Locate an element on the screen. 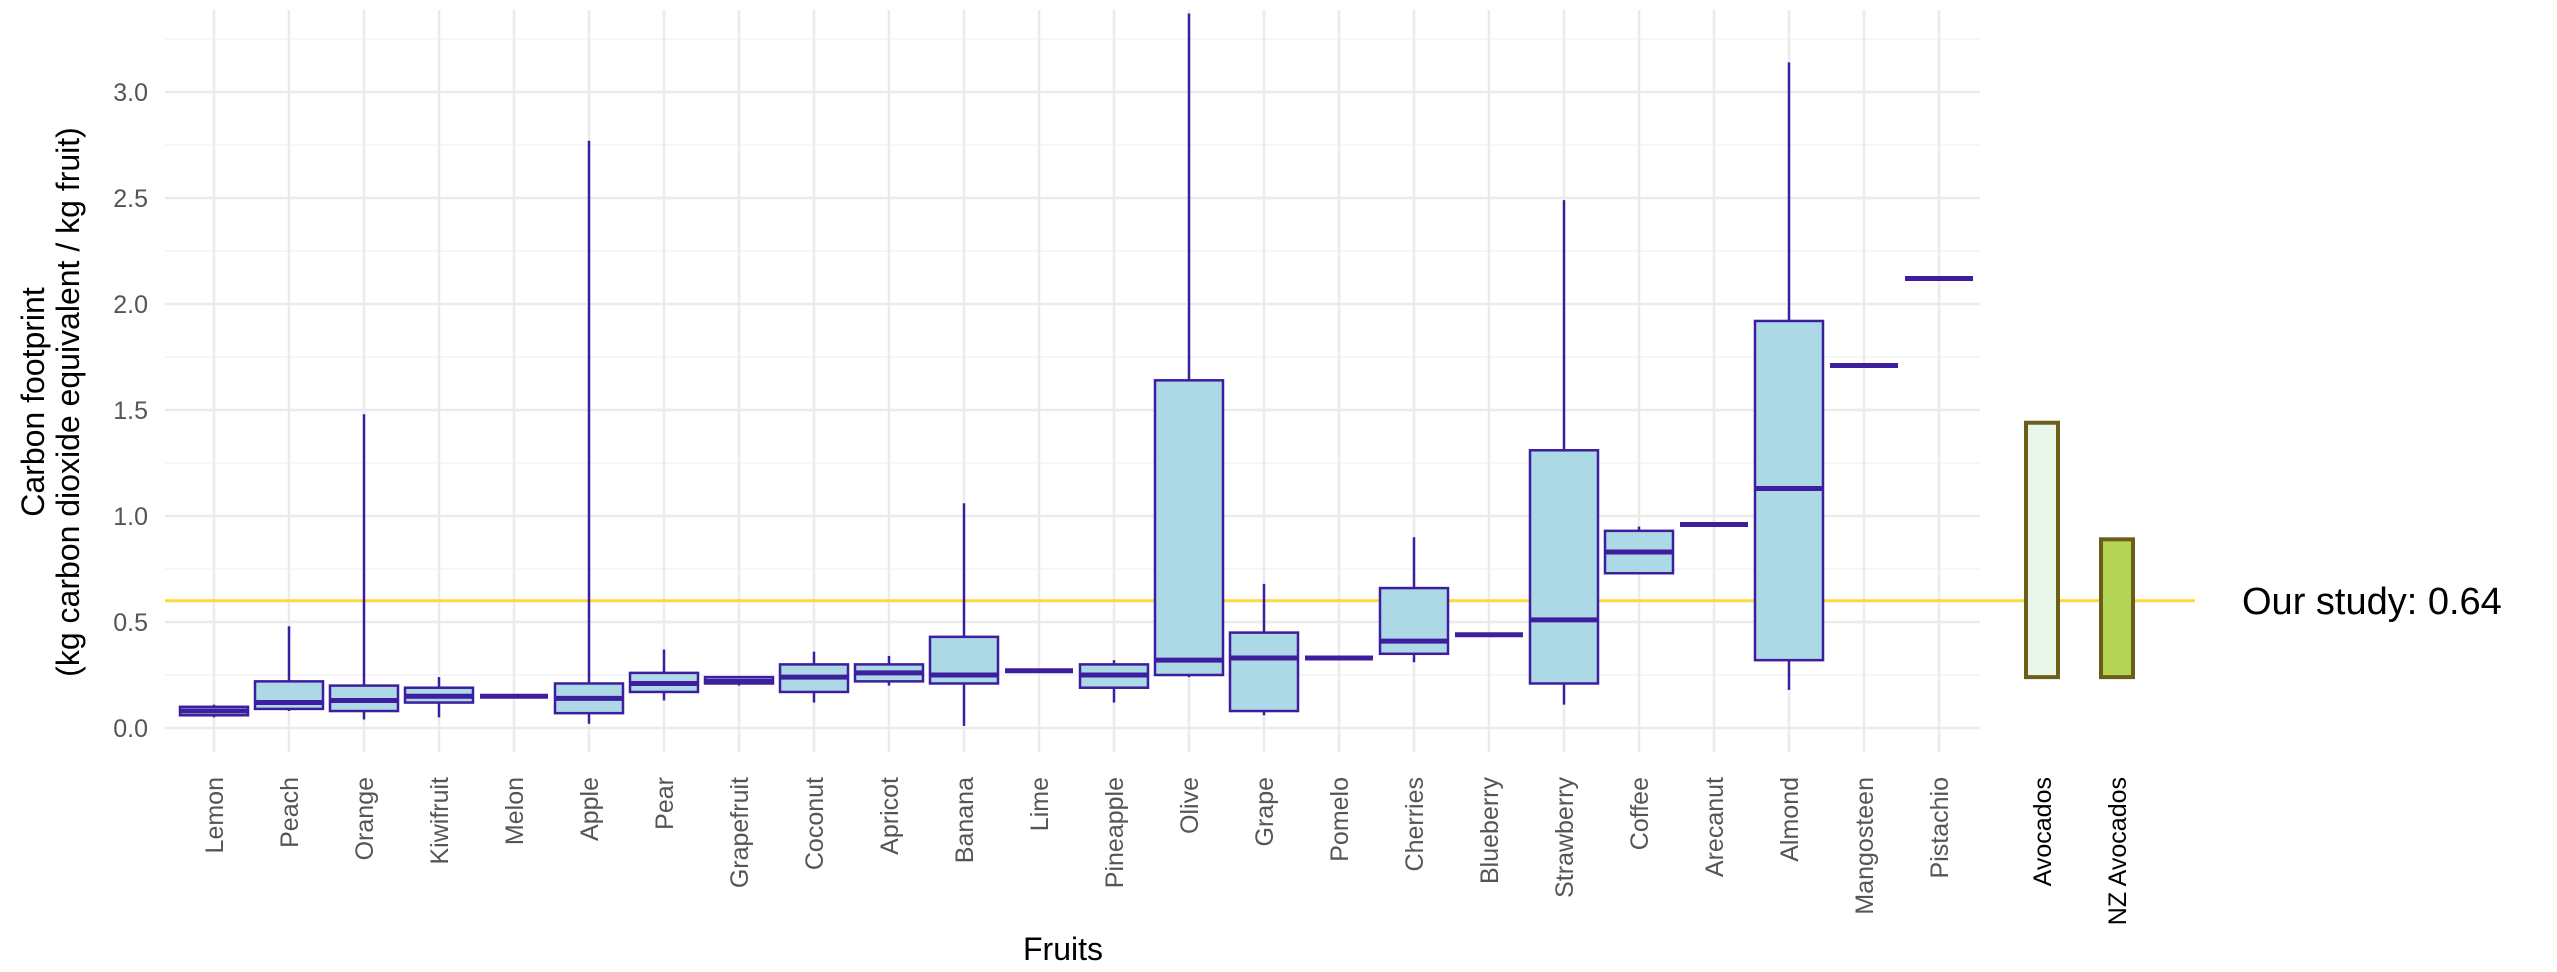 The height and width of the screenshot is (972, 2557). box-kiwifruit is located at coordinates (439, 697).